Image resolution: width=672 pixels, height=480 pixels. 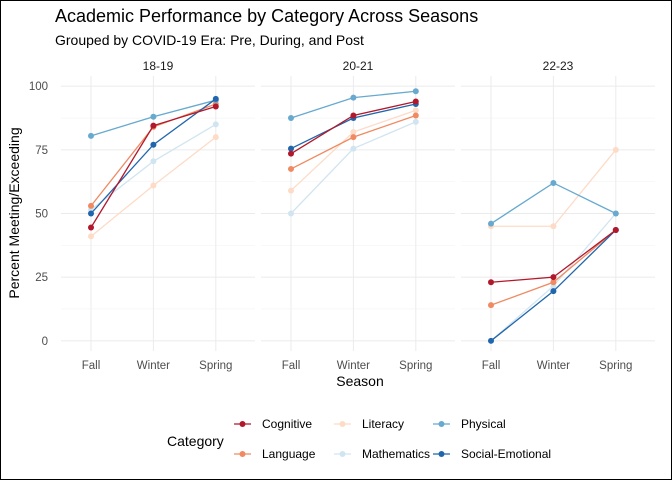 I want to click on legend-item-social-emotional: Social-Emotional, so click(x=492, y=454).